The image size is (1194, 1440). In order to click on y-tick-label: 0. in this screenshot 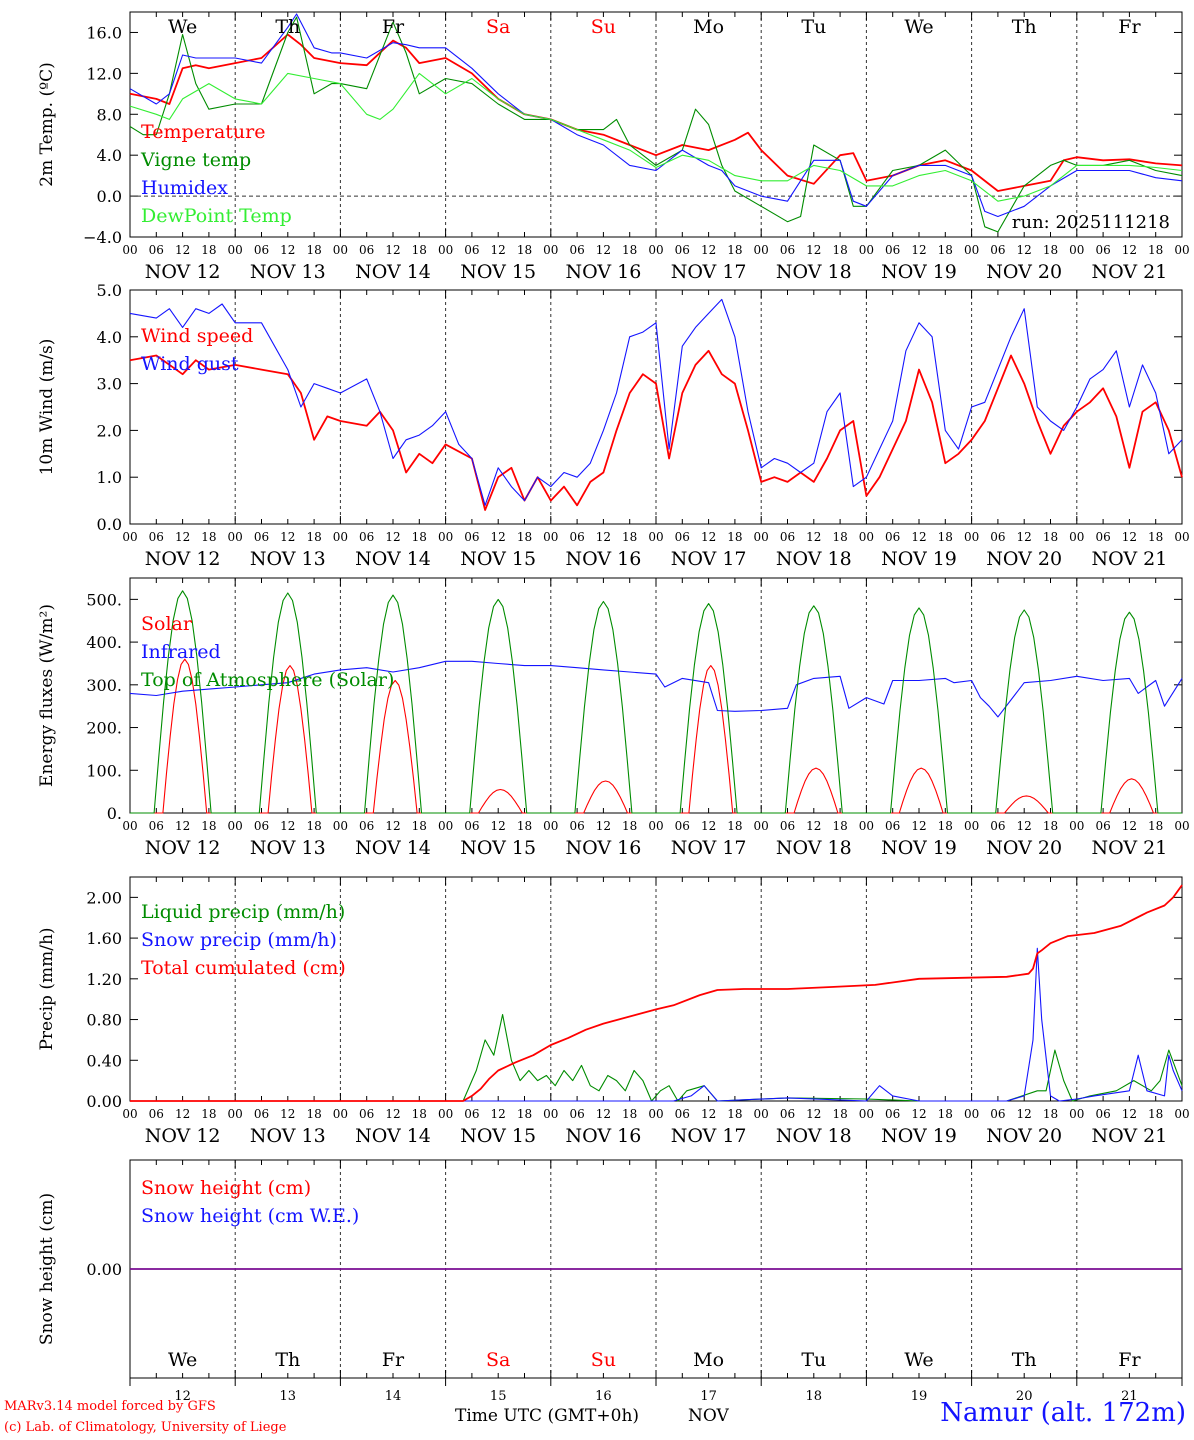, I will do `click(114, 813)`.